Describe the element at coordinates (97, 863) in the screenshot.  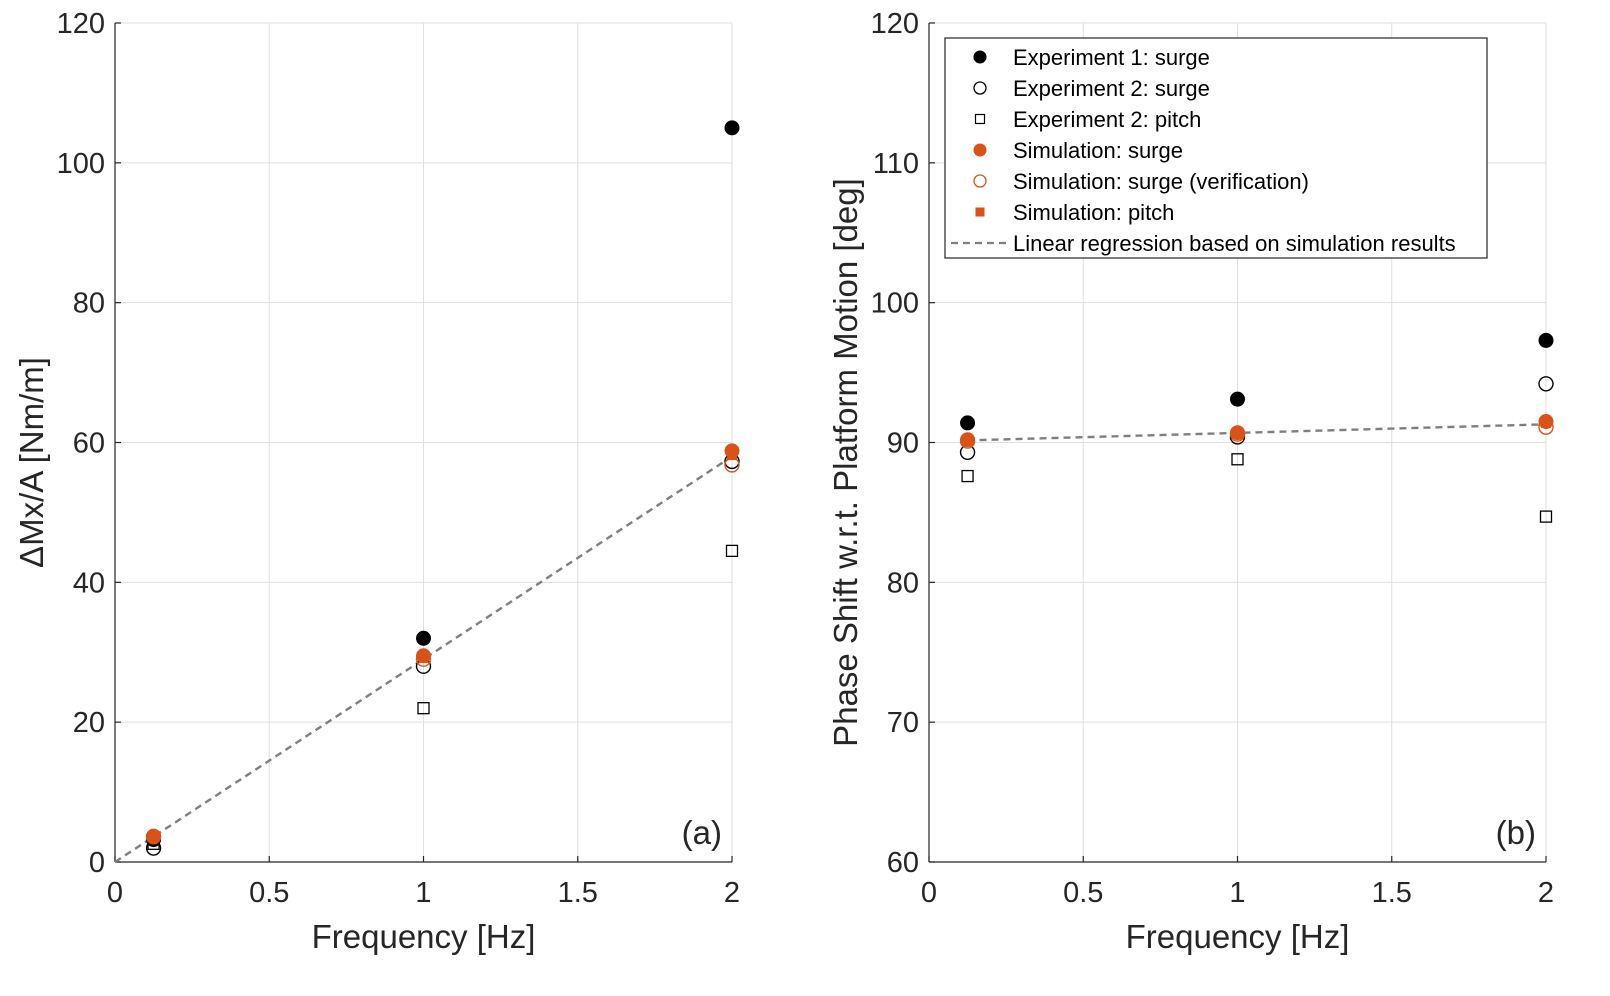
I see `chart-a-y-tick-label: 0` at that location.